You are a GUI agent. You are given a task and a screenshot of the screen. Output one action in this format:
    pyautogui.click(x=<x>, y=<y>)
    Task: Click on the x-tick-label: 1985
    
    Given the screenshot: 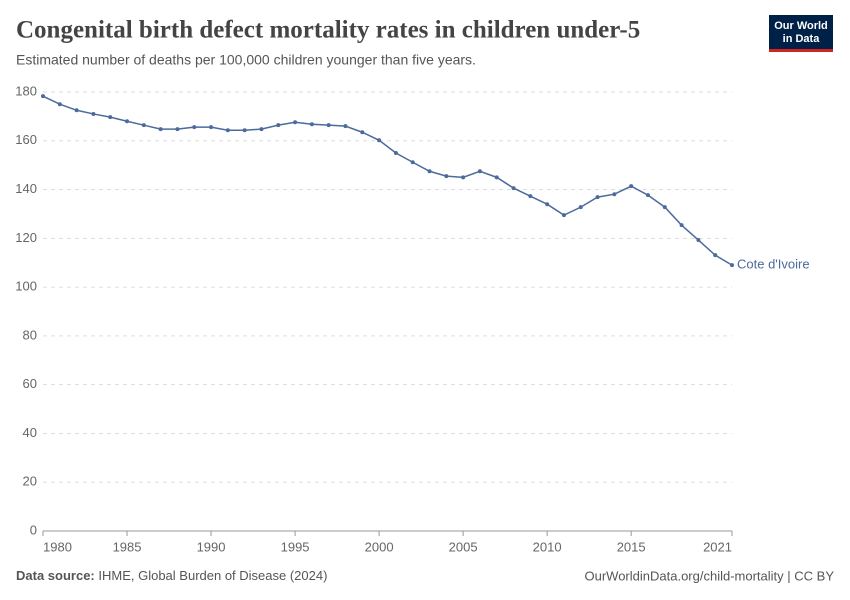 What is the action you would take?
    pyautogui.click(x=127, y=546)
    